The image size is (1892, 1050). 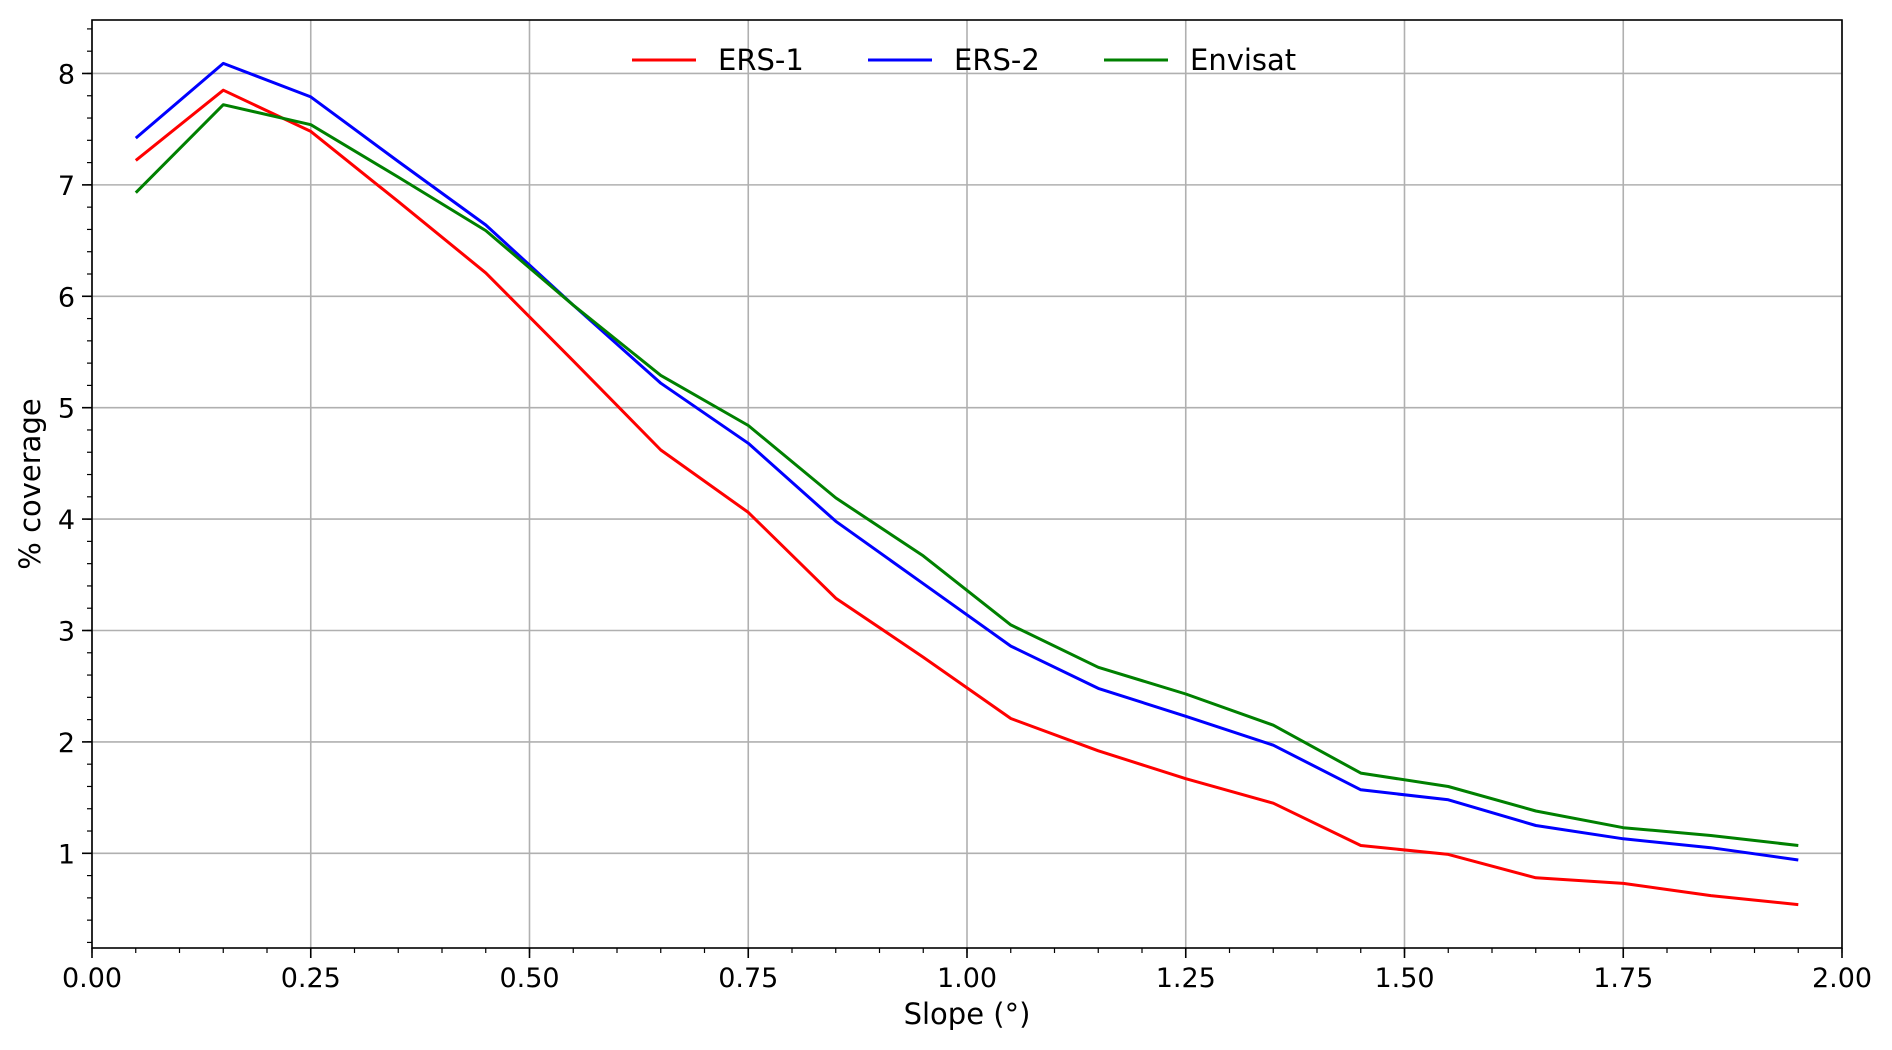 What do you see at coordinates (1243, 60) in the screenshot?
I see `legend-label: Envisat` at bounding box center [1243, 60].